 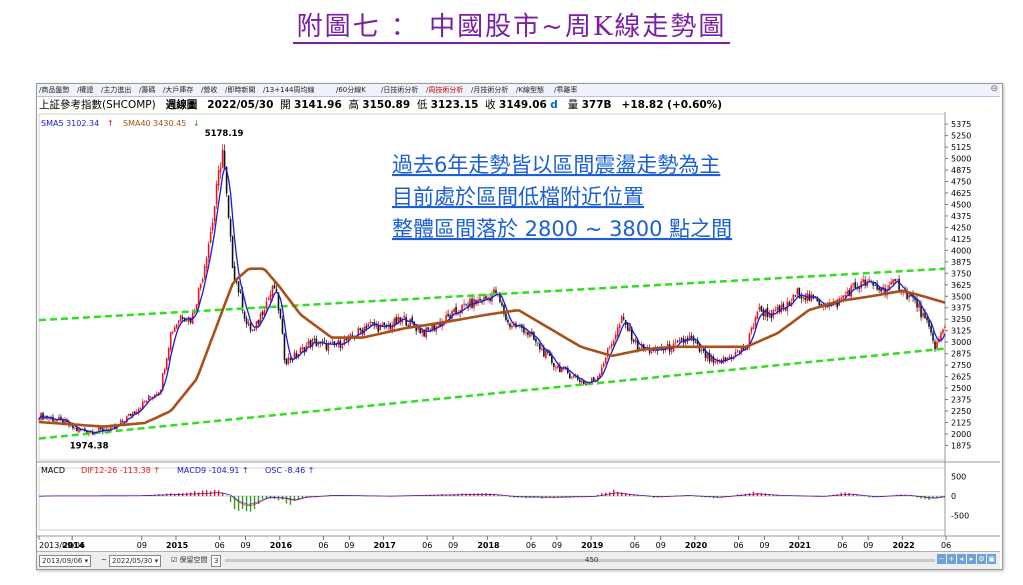 I want to click on reserve-space-checkbox: ☑ 保留空間, so click(x=189, y=560).